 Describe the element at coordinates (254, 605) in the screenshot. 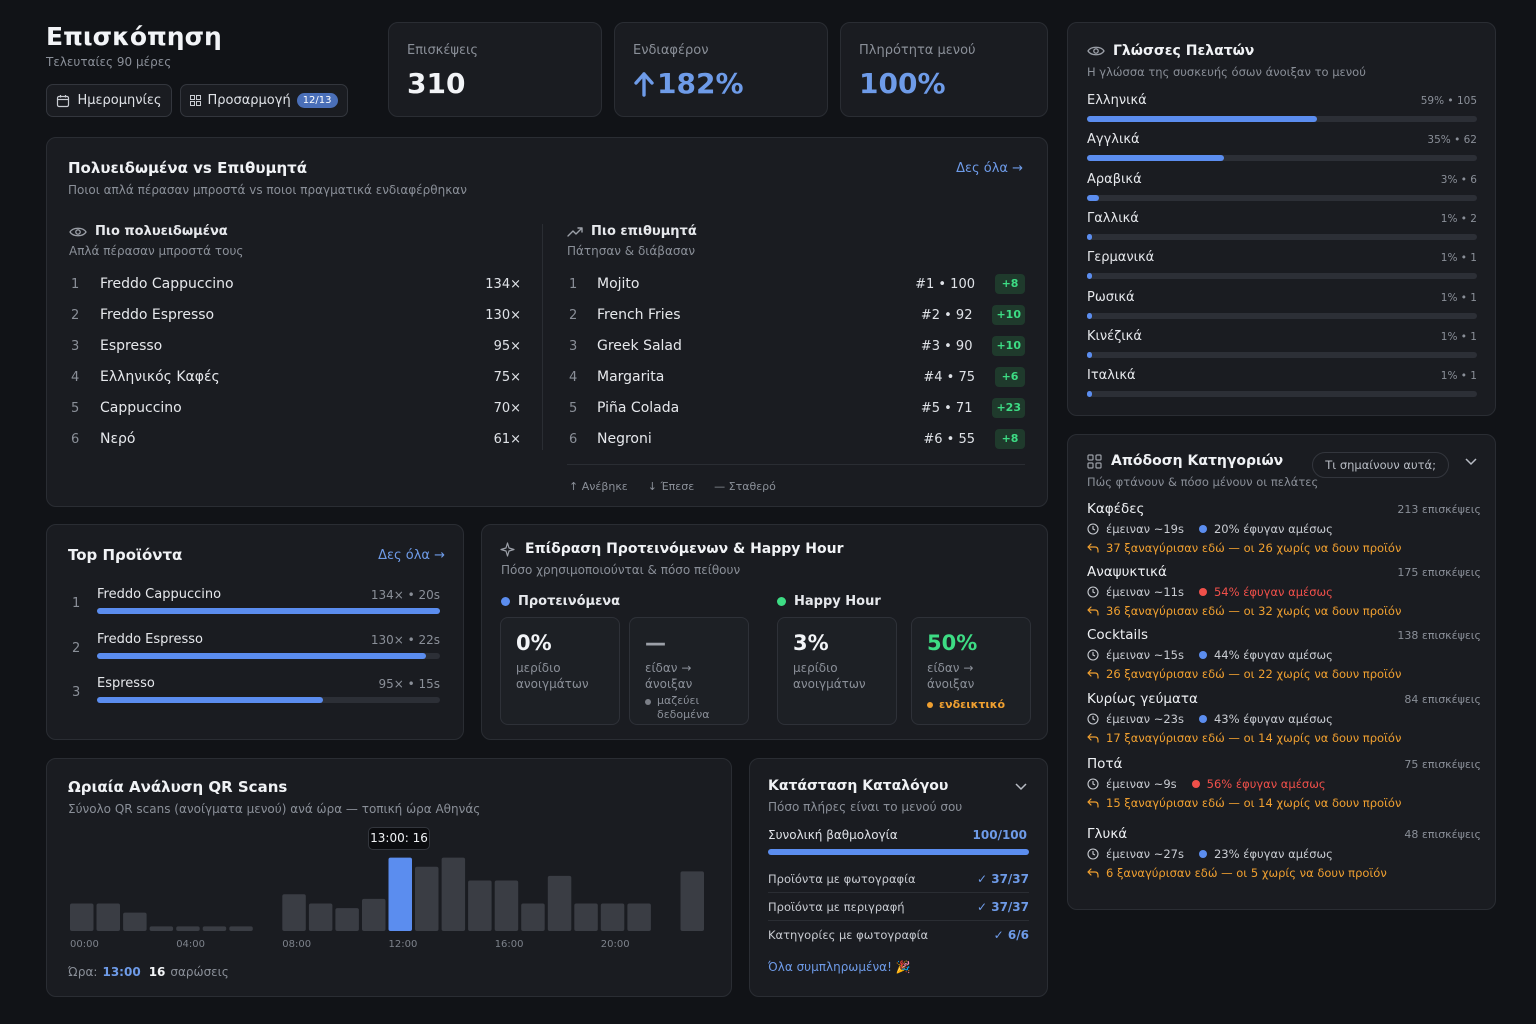

I see `top-product-row: 1 Freddo Cappuccino 134× • 20s` at that location.